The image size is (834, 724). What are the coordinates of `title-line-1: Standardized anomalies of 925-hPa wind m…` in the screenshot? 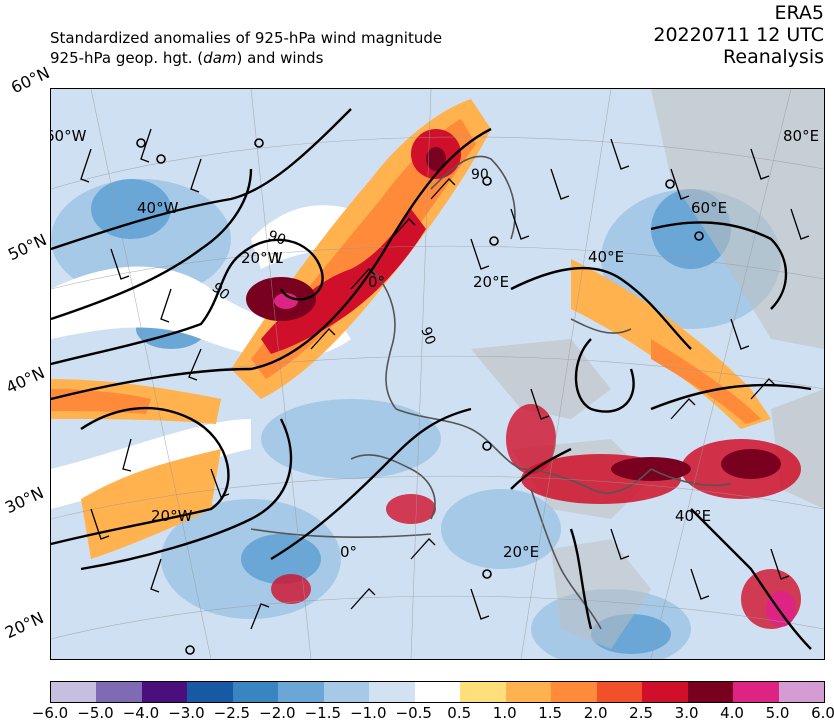 It's located at (246, 38).